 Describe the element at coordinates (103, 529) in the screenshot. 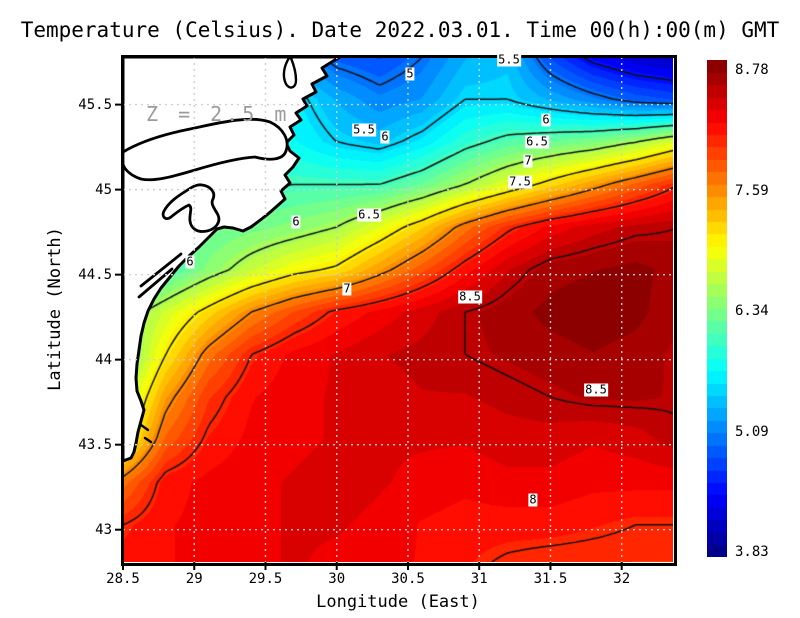

I see `y-tick-label: 43` at that location.